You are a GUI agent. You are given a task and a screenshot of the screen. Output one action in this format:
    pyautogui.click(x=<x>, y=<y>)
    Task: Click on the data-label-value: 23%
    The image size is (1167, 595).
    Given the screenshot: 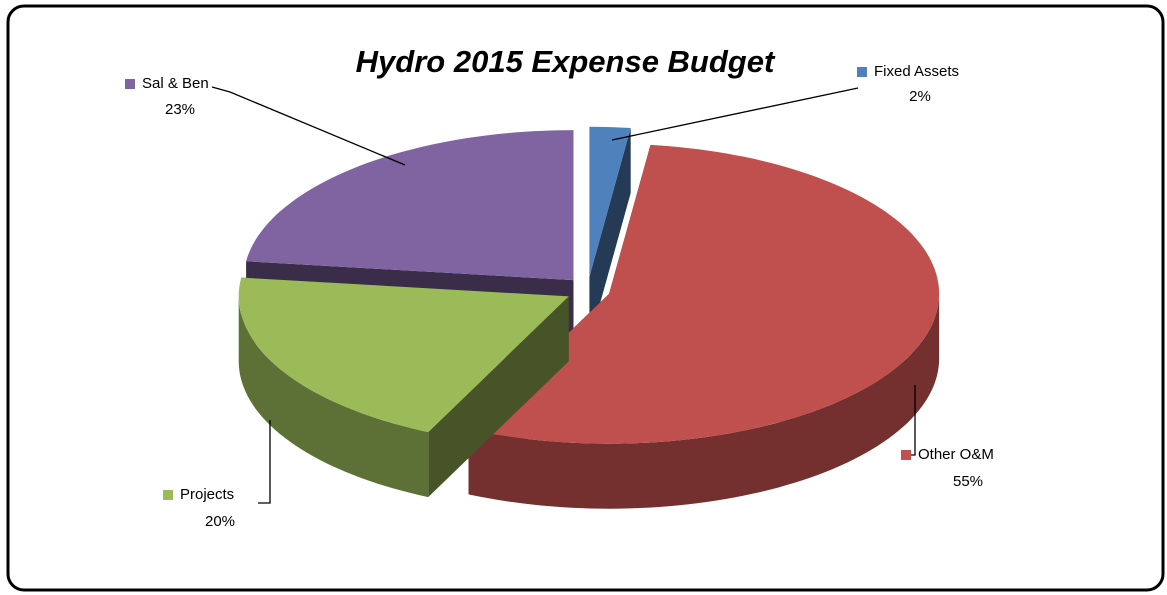 What is the action you would take?
    pyautogui.click(x=180, y=109)
    